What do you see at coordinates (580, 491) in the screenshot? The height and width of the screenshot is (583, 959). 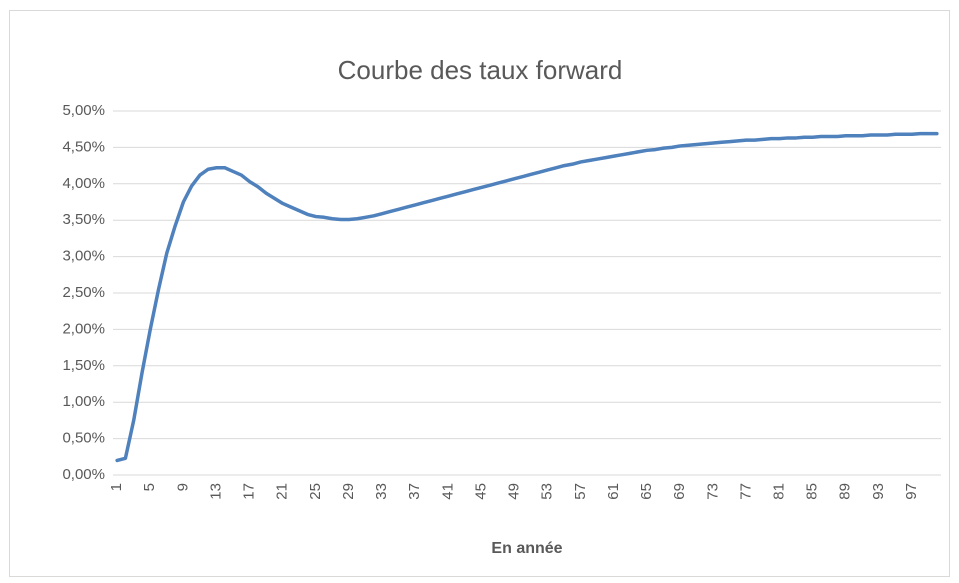 I see `x-tick-label: 57` at bounding box center [580, 491].